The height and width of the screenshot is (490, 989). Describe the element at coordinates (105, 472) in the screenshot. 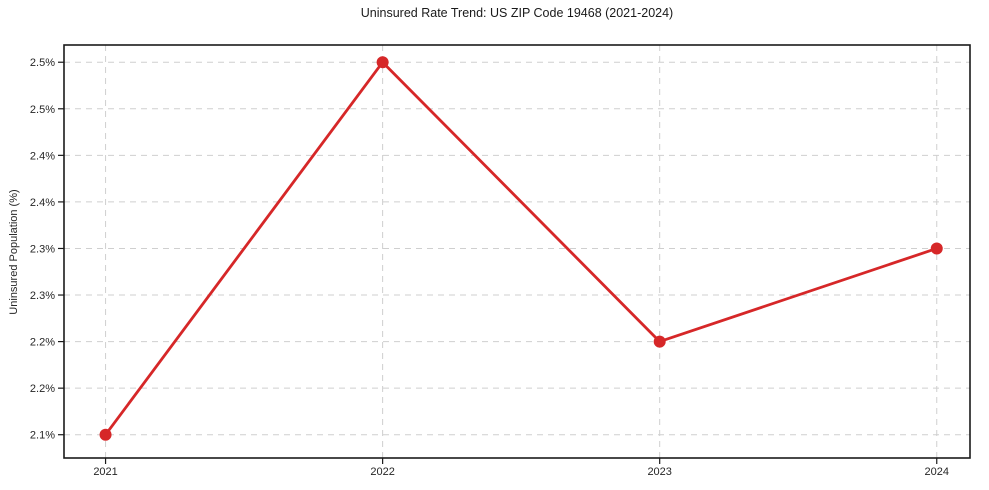

I see `x-tick-label: 2021` at that location.